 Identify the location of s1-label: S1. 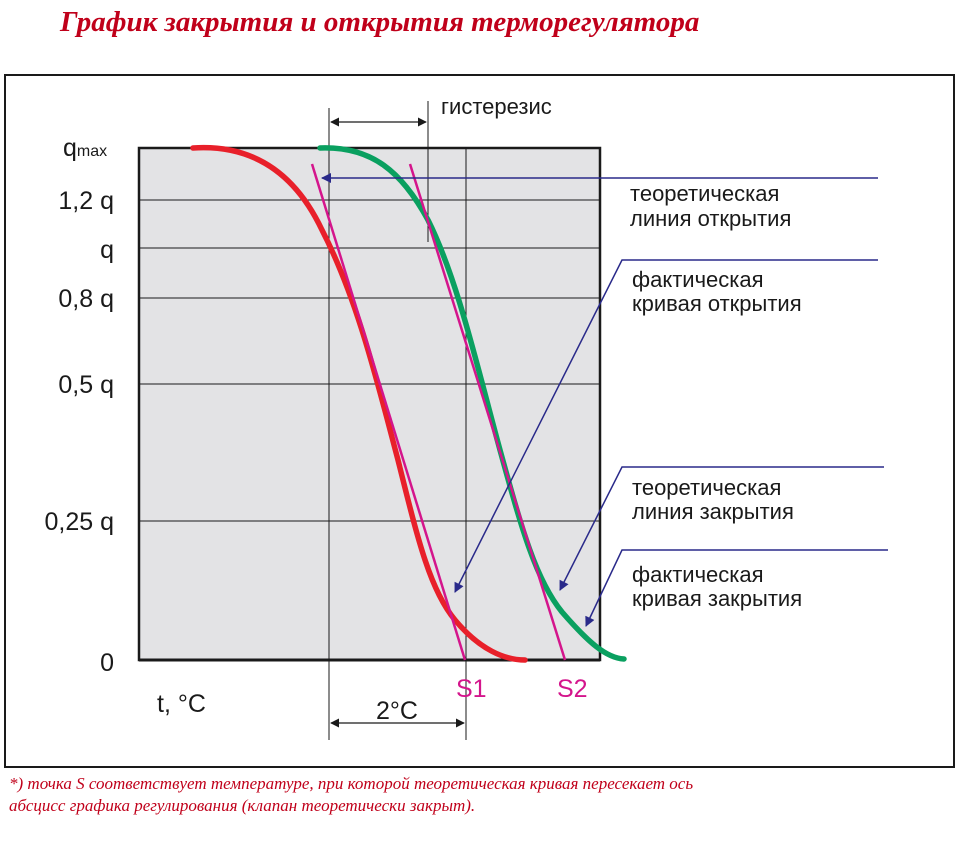
(471, 689).